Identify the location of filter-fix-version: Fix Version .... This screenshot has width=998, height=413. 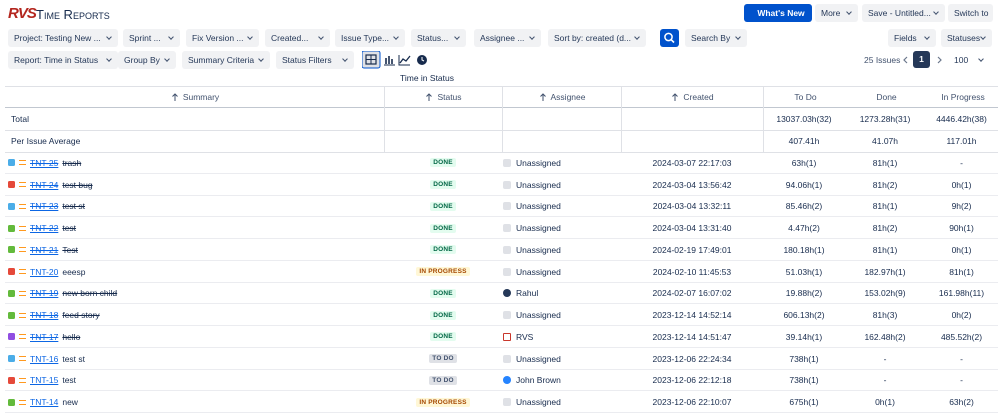
(222, 38).